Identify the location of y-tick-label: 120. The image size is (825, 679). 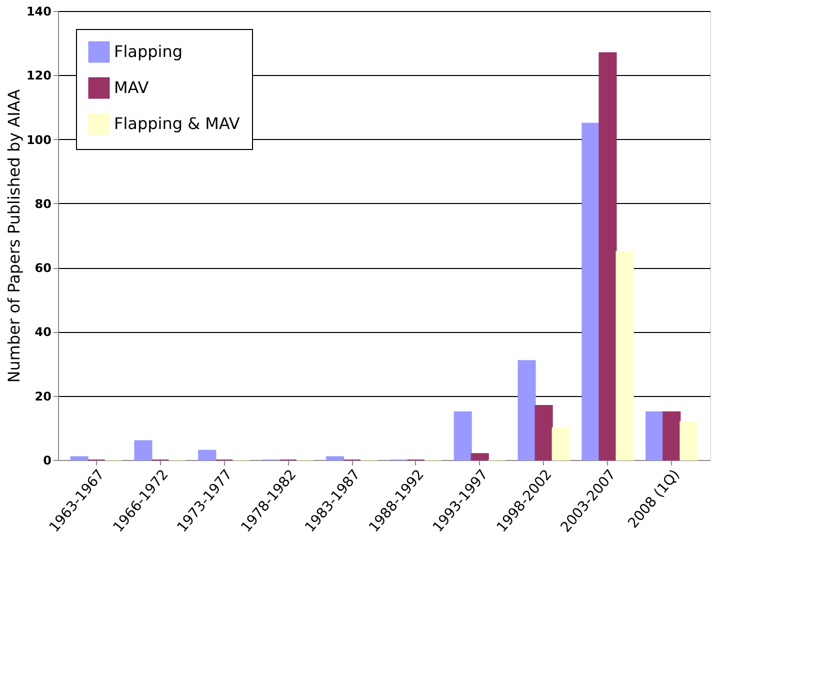
(39, 75).